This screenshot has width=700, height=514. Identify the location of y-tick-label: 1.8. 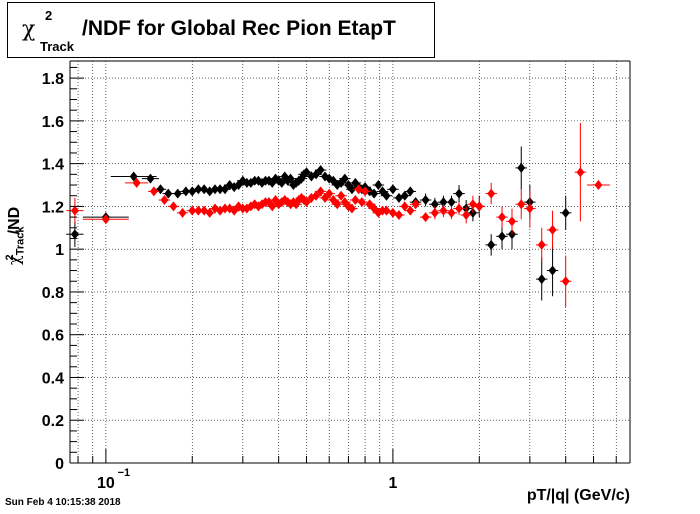
(53, 79).